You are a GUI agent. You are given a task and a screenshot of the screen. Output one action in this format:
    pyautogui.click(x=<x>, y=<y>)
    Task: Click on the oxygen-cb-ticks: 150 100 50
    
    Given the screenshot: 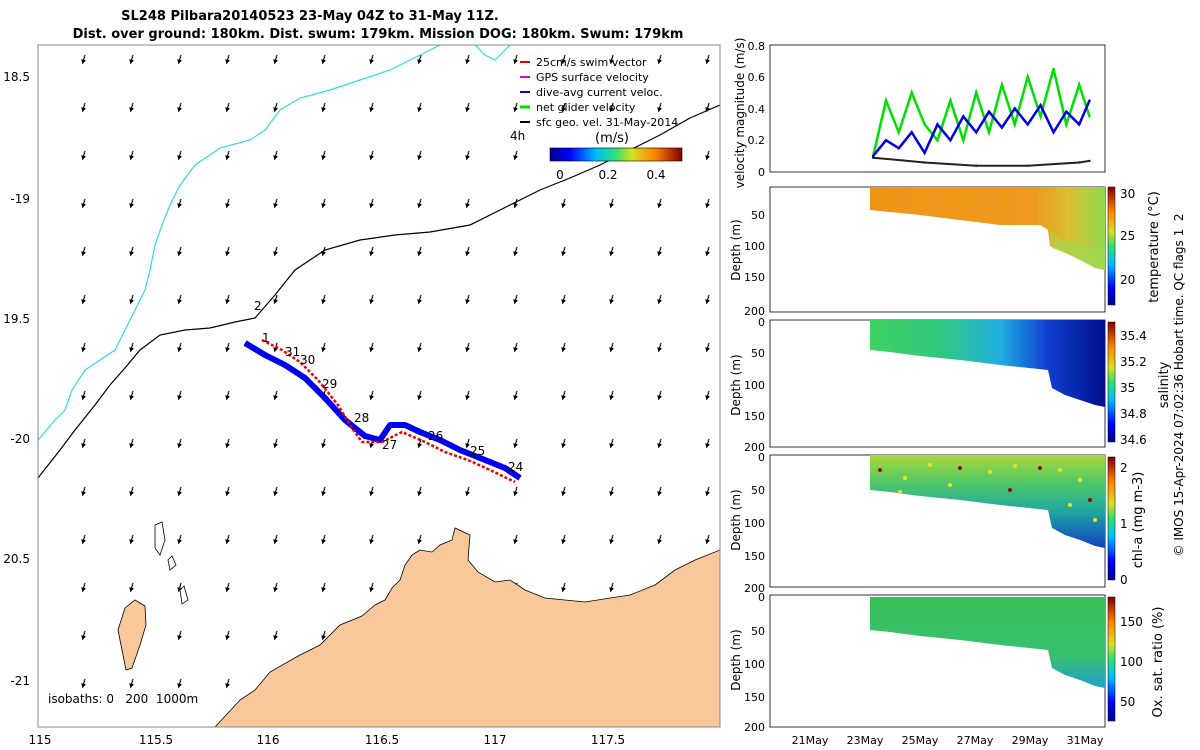 What is the action you would take?
    pyautogui.click(x=1131, y=662)
    